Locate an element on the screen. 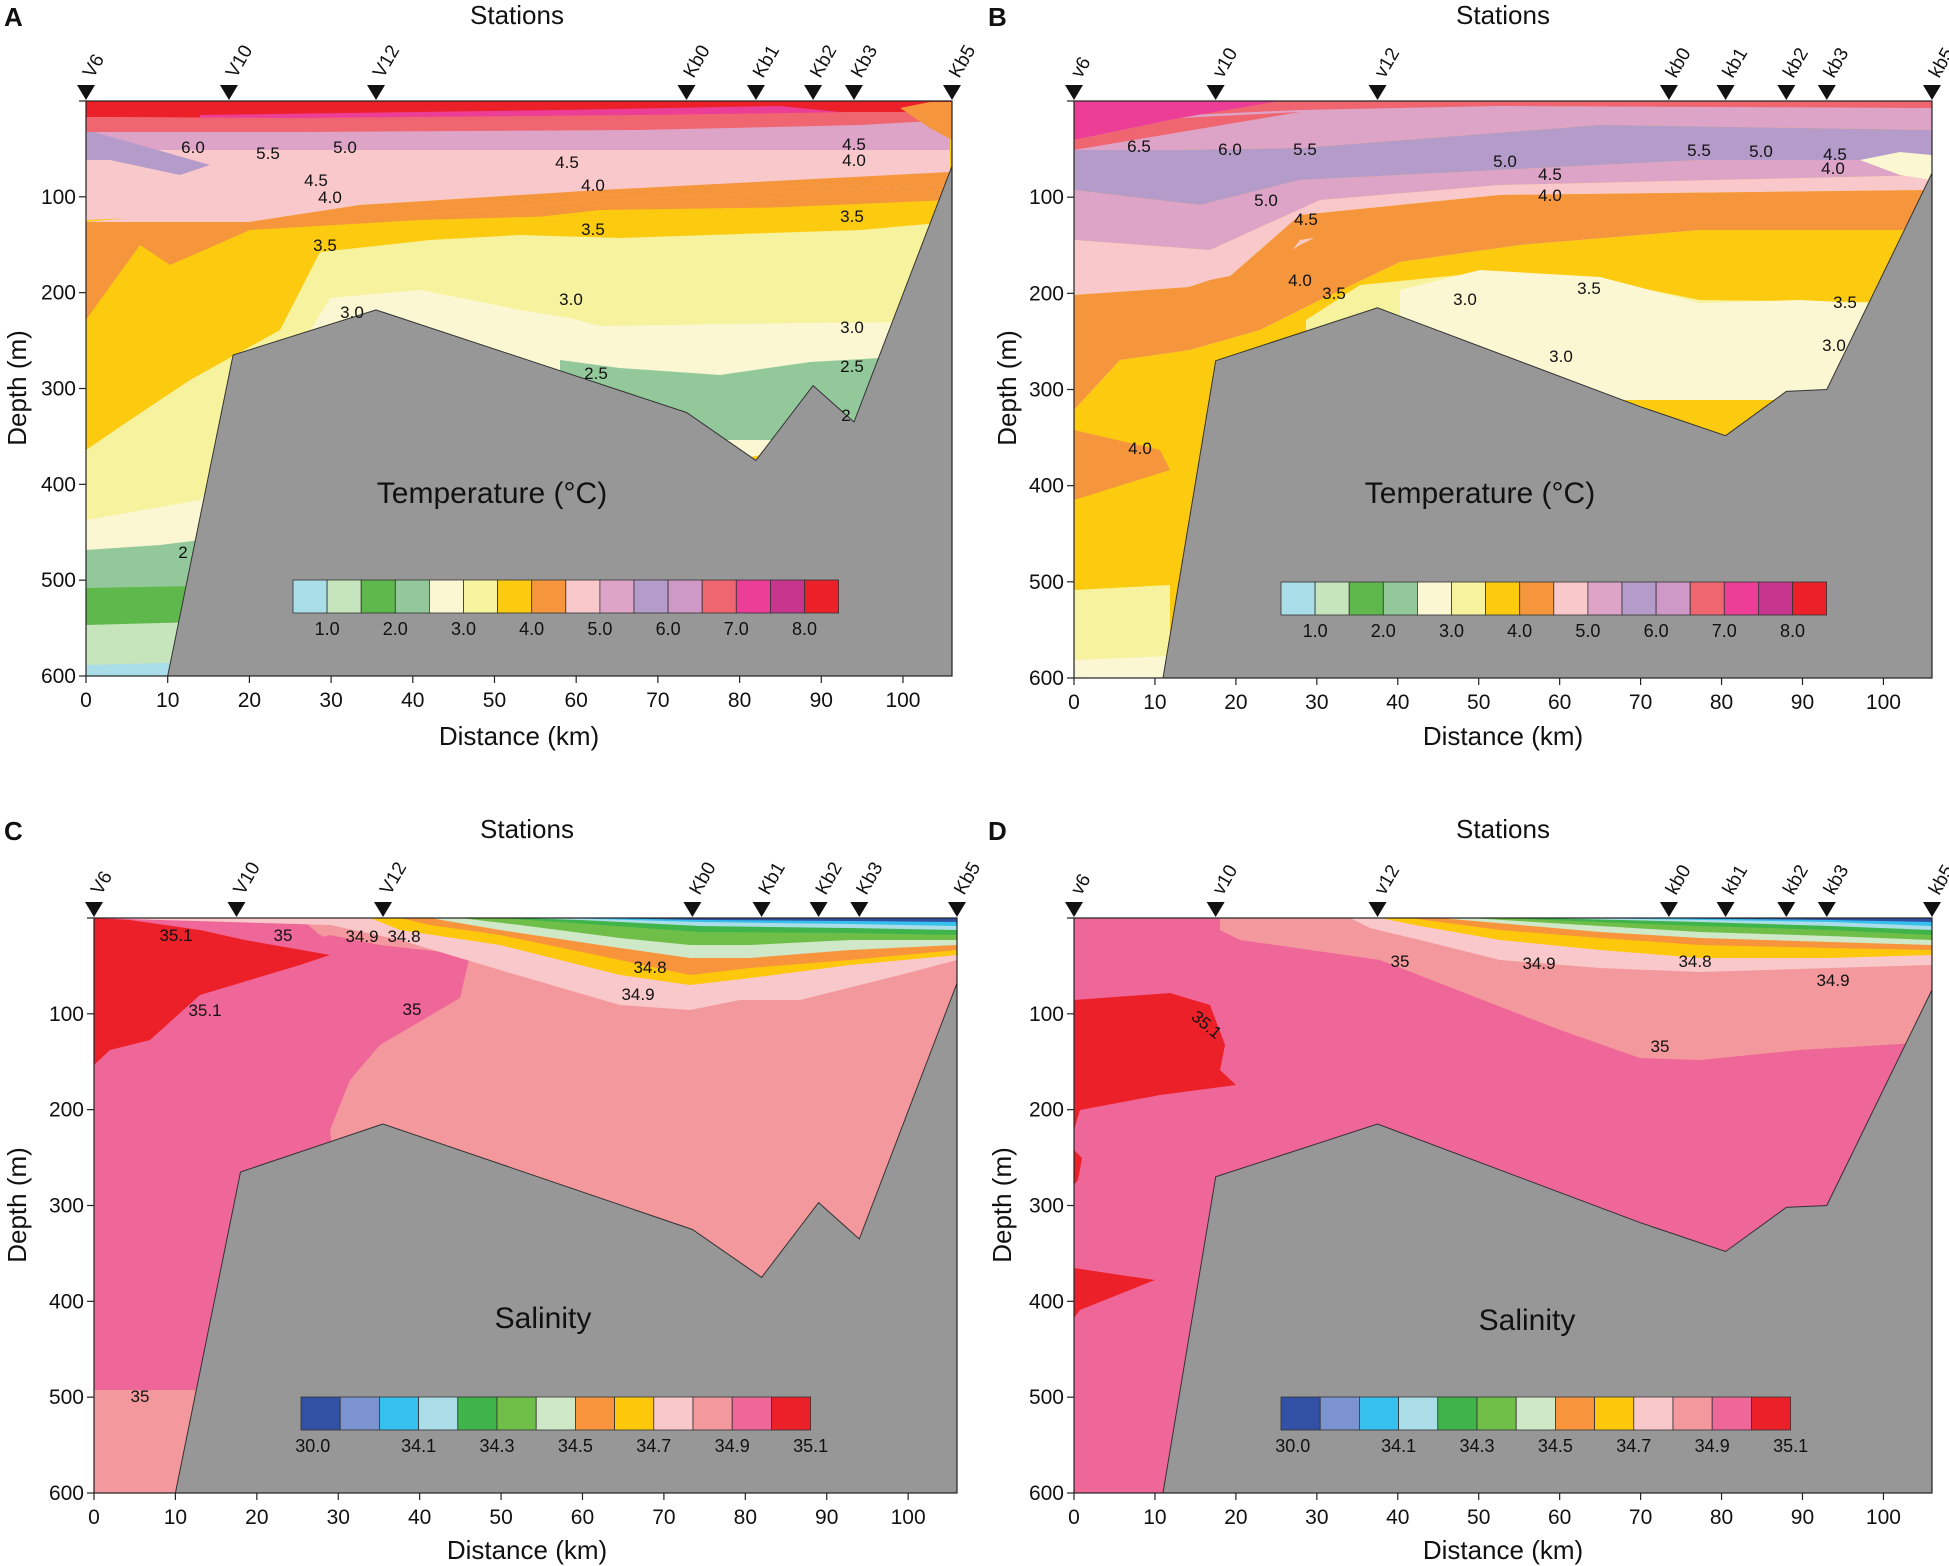  y-tick-label: 100 is located at coordinates (1046, 1014).